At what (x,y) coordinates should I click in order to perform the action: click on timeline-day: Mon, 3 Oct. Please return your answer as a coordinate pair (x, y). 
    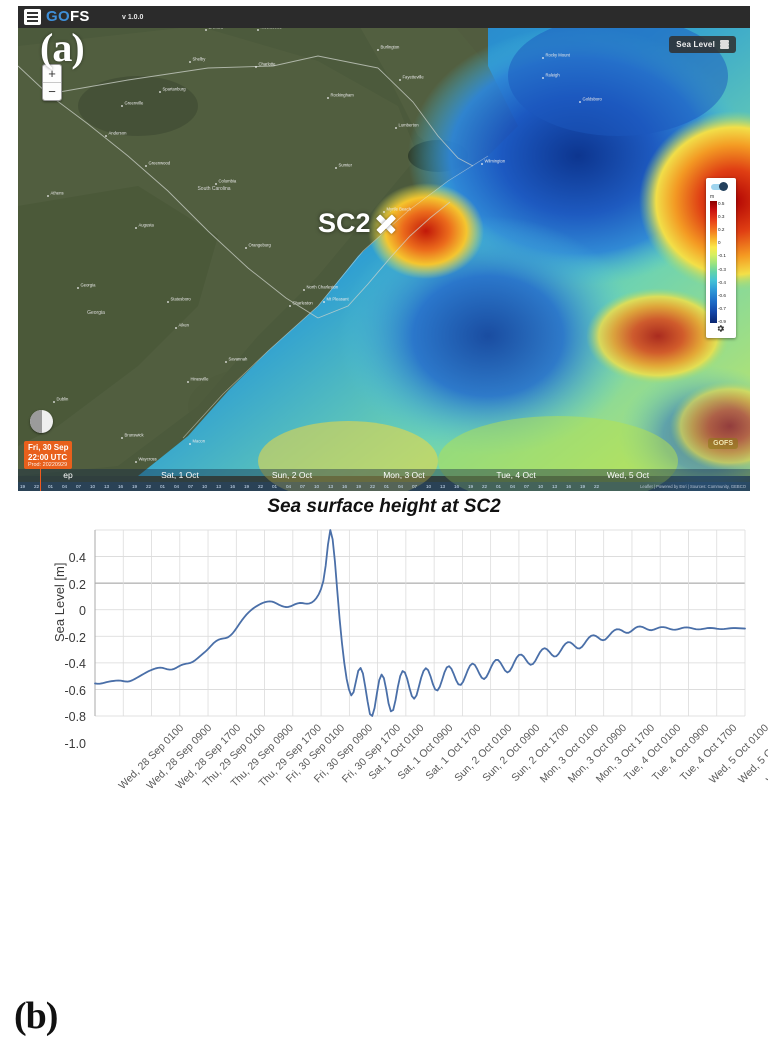
    Looking at the image, I should click on (404, 475).